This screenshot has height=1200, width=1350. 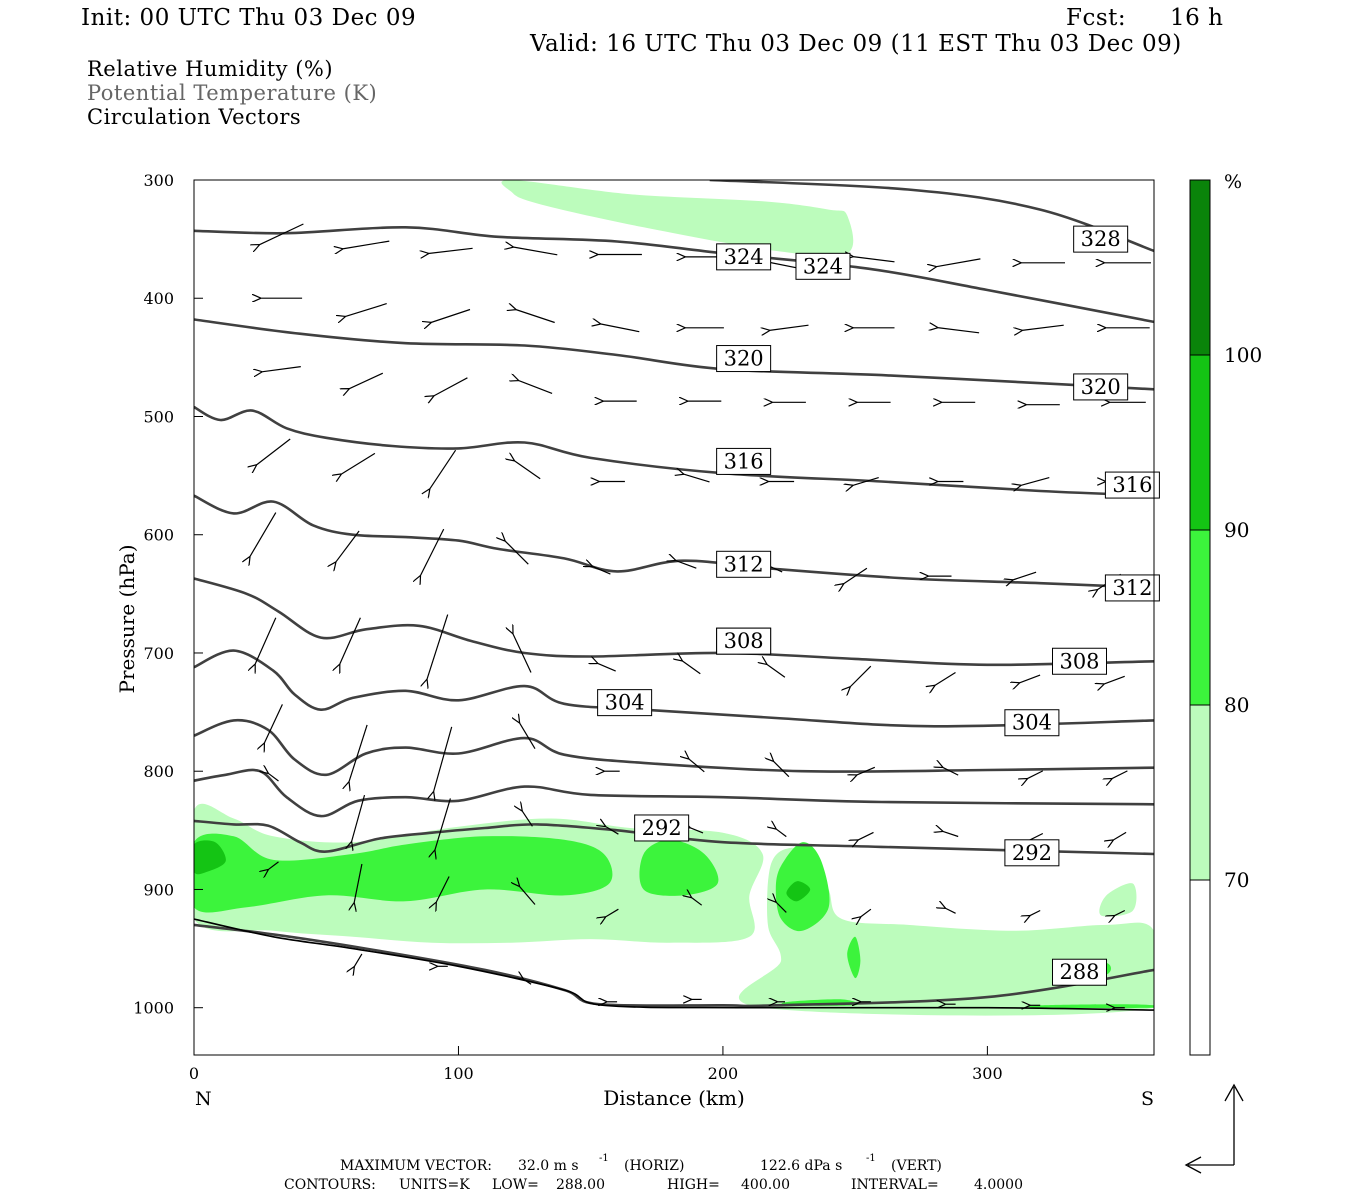 I want to click on isentrope-label-text: 320, so click(x=744, y=359).